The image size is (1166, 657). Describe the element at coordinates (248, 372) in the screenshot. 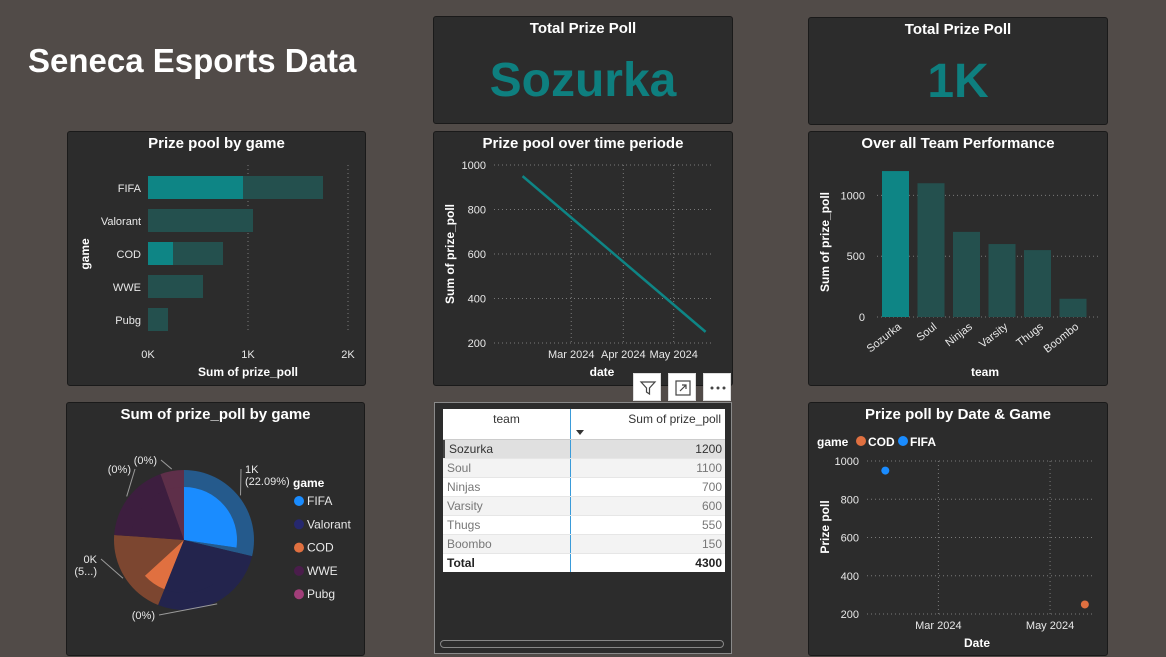

I see `x-axis-label: Sum of prize_poll` at that location.